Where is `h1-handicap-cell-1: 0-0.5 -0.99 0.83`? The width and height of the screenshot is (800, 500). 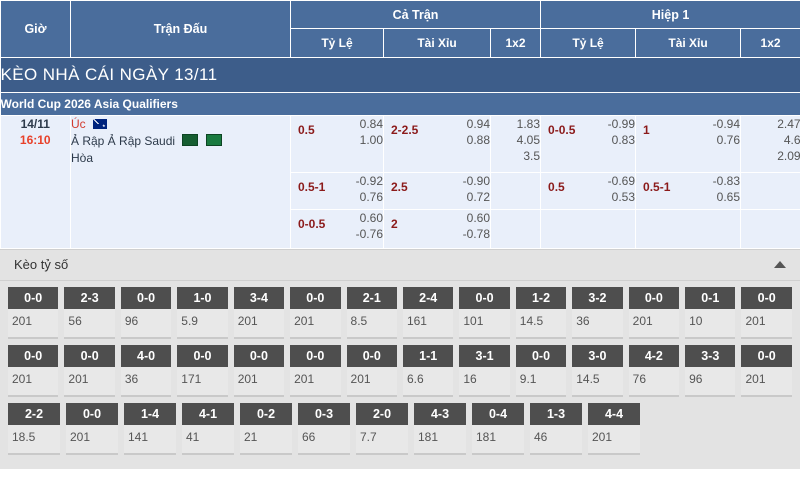
h1-handicap-cell-1: 0-0.5 -0.99 0.83 is located at coordinates (588, 144).